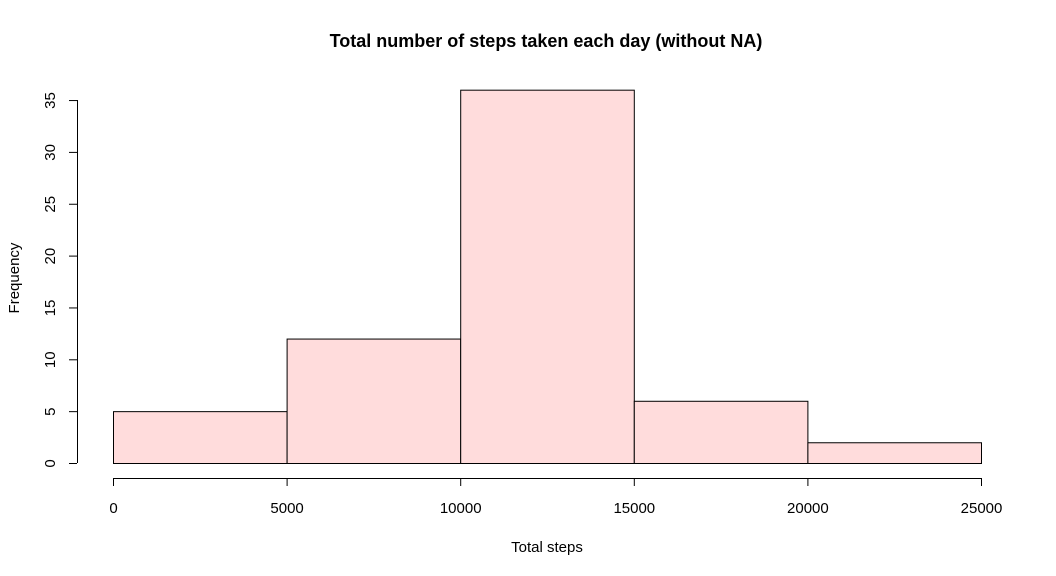  Describe the element at coordinates (113, 508) in the screenshot. I see `x-tick-label: 0` at that location.